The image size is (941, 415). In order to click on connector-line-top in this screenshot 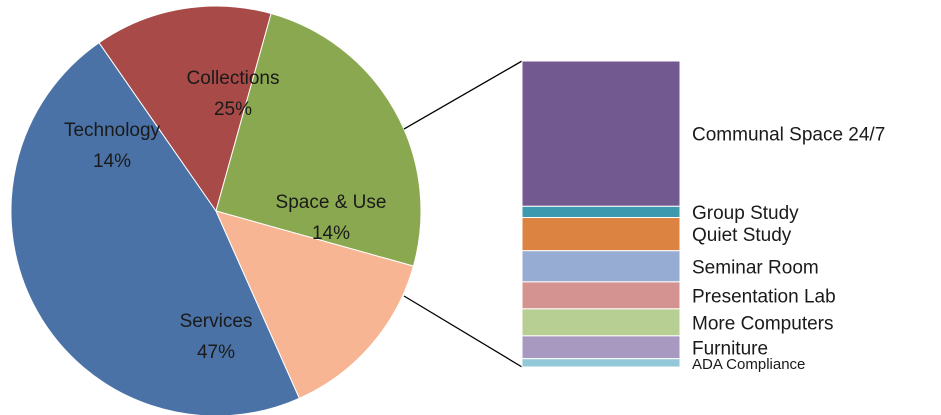, I will do `click(463, 95)`.